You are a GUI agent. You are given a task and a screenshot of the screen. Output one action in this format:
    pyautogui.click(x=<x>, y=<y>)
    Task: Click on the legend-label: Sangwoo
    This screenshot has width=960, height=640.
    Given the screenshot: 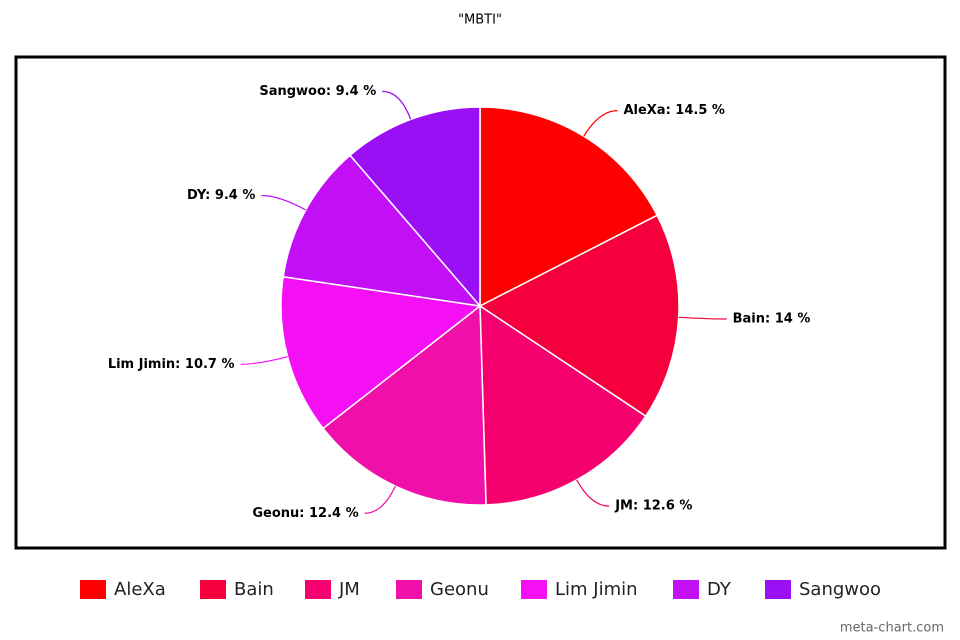 What is the action you would take?
    pyautogui.click(x=840, y=589)
    